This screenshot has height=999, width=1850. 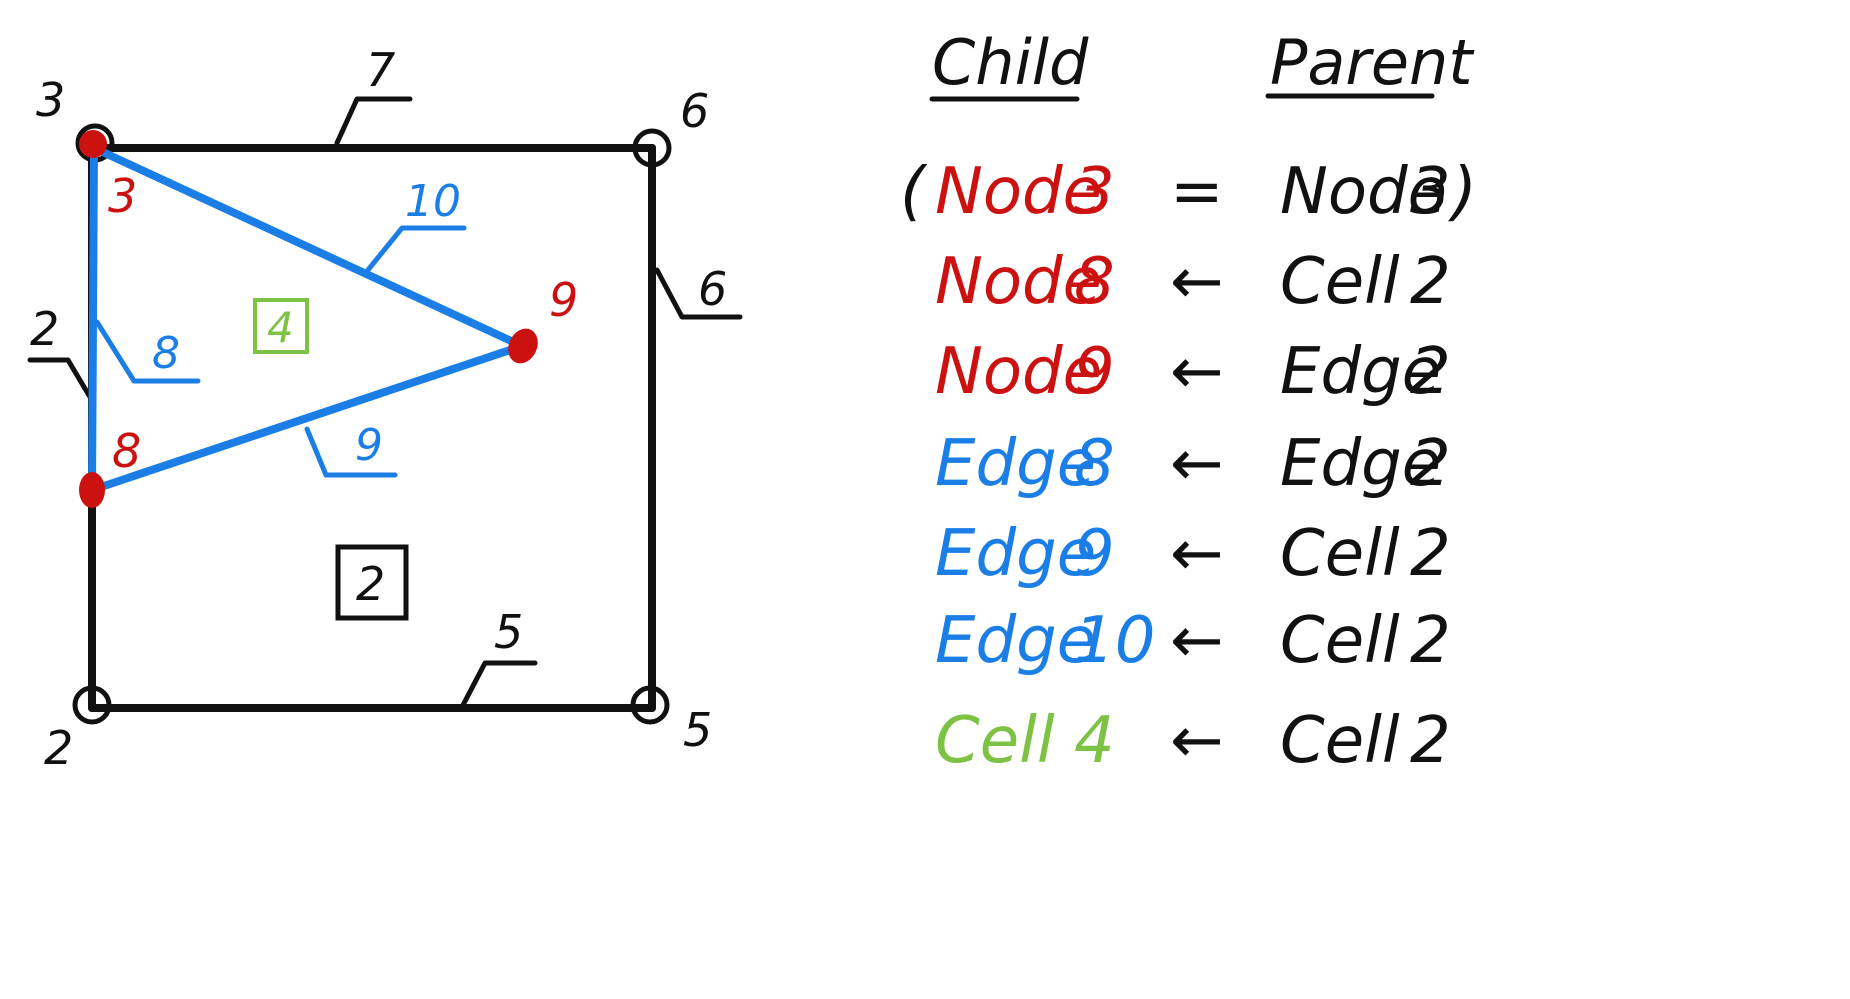 I want to click on child-edge-label-10: 10, so click(x=433, y=201).